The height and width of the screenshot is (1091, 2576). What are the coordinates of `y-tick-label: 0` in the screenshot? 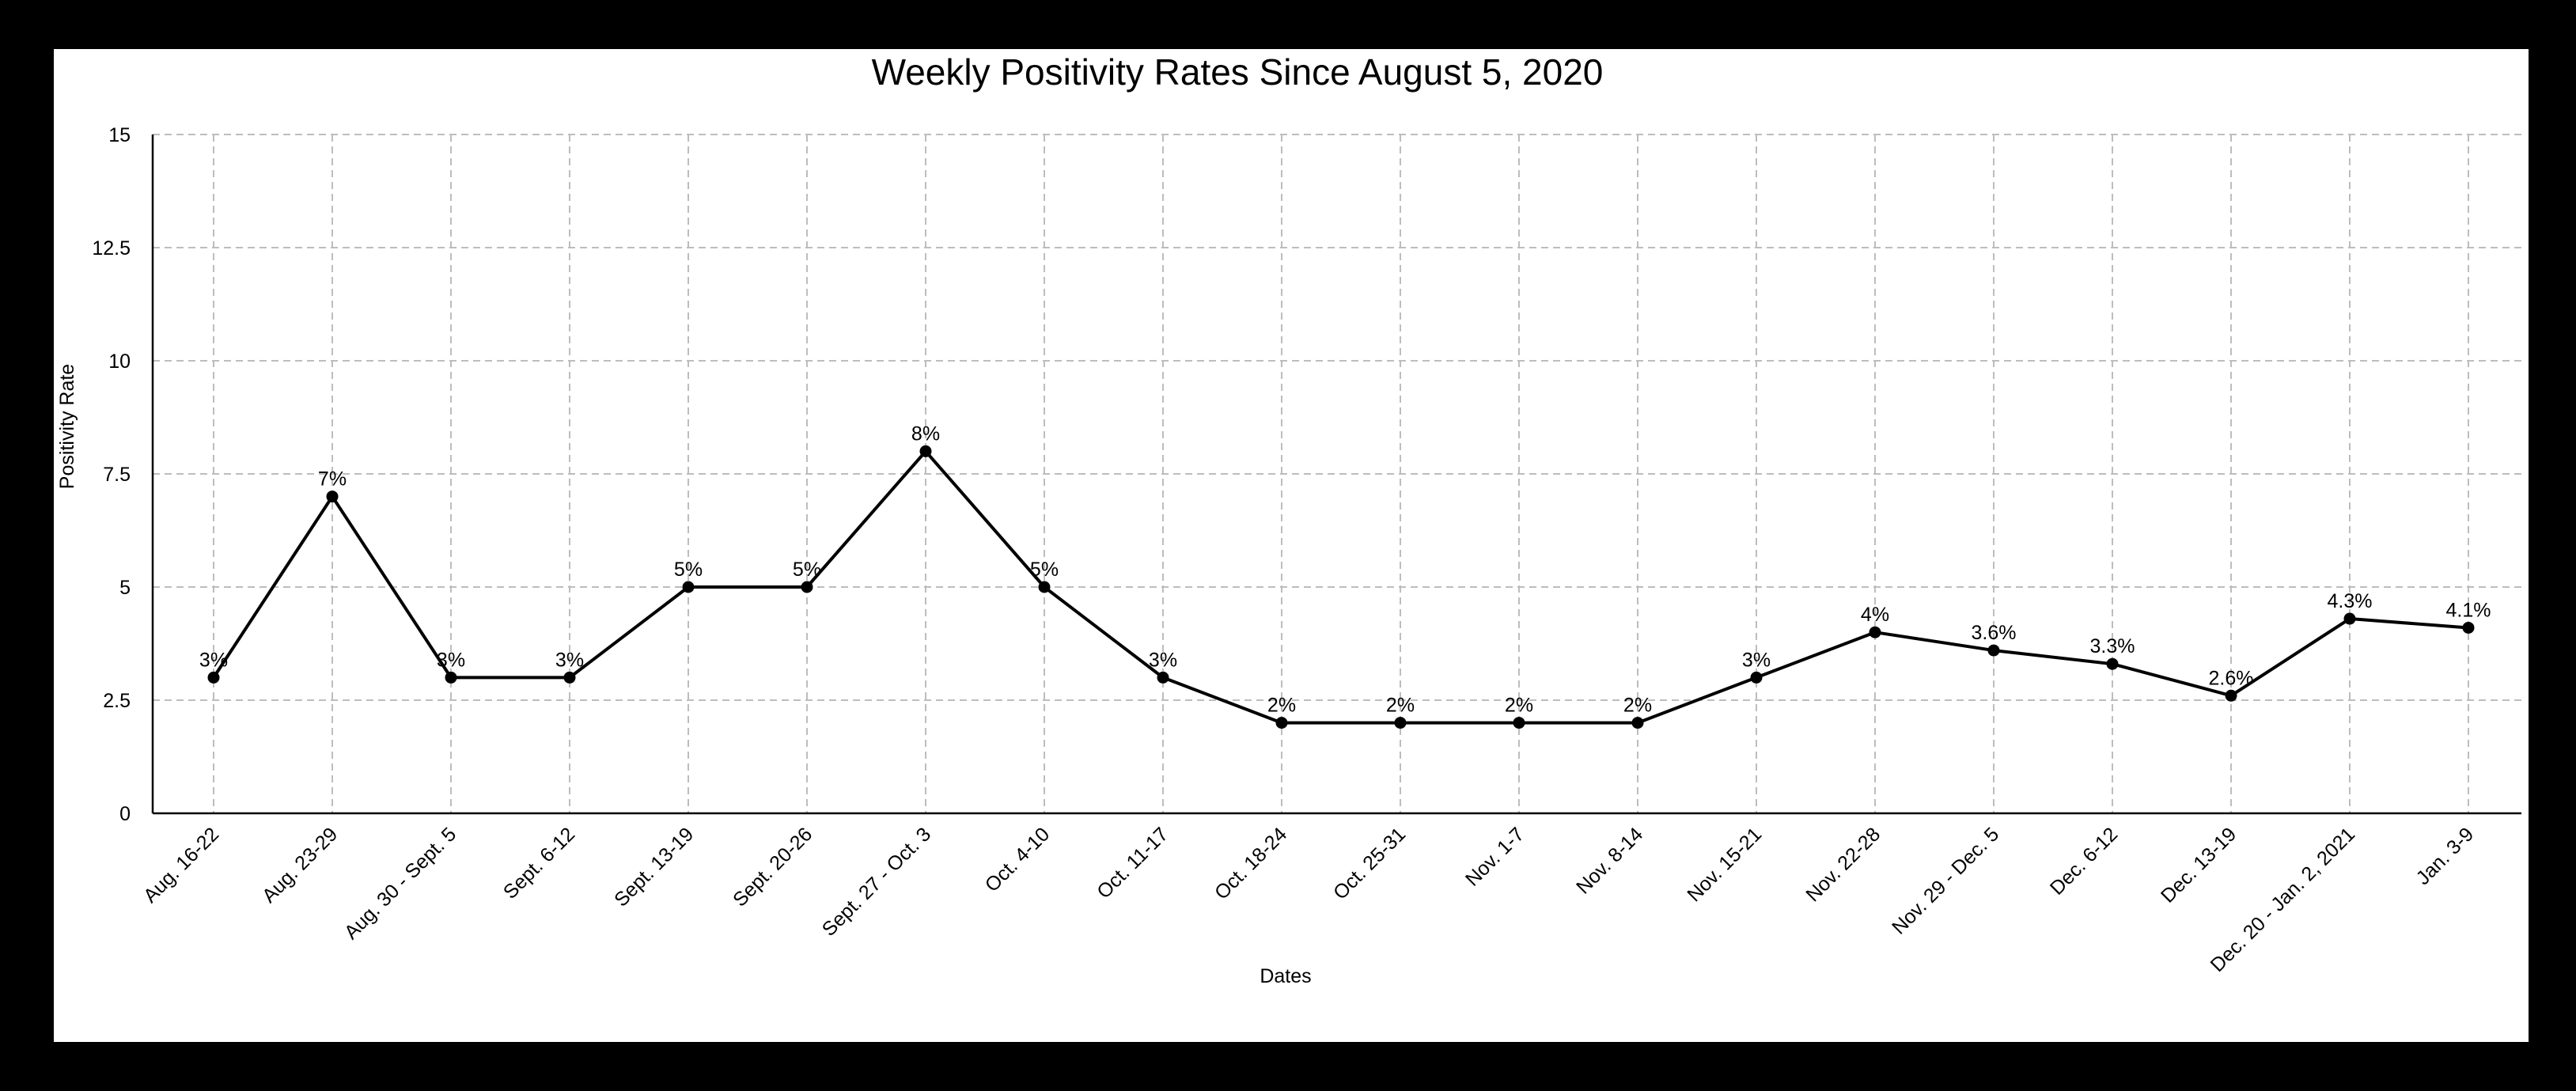 It's located at (125, 814).